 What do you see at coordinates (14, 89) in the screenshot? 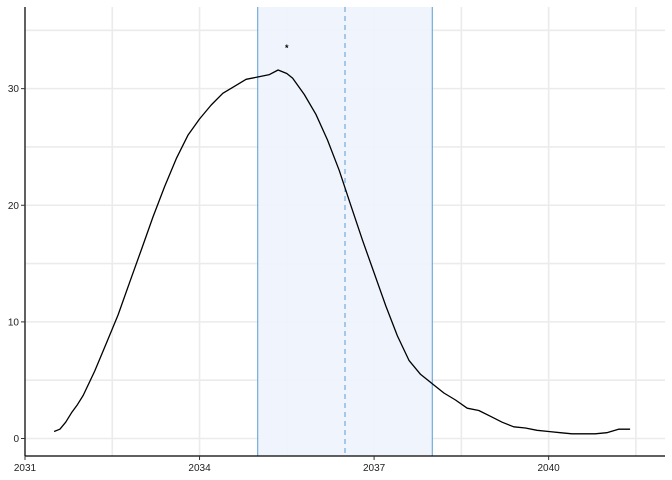
I see `y-tick-label: 30` at bounding box center [14, 89].